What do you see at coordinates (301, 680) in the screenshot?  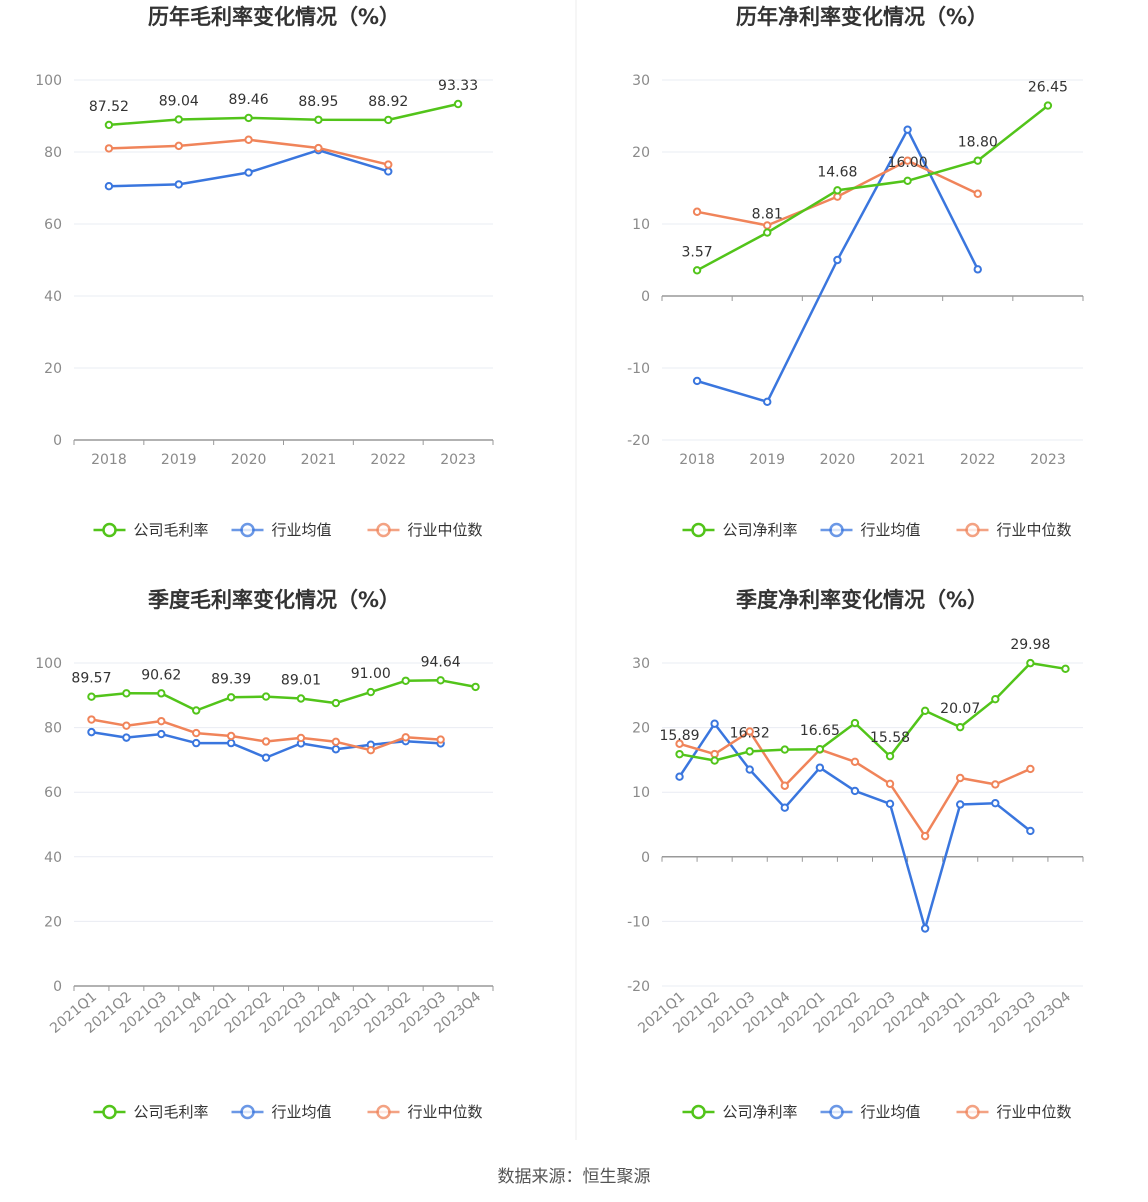 I see `data-label-company: 89.01` at bounding box center [301, 680].